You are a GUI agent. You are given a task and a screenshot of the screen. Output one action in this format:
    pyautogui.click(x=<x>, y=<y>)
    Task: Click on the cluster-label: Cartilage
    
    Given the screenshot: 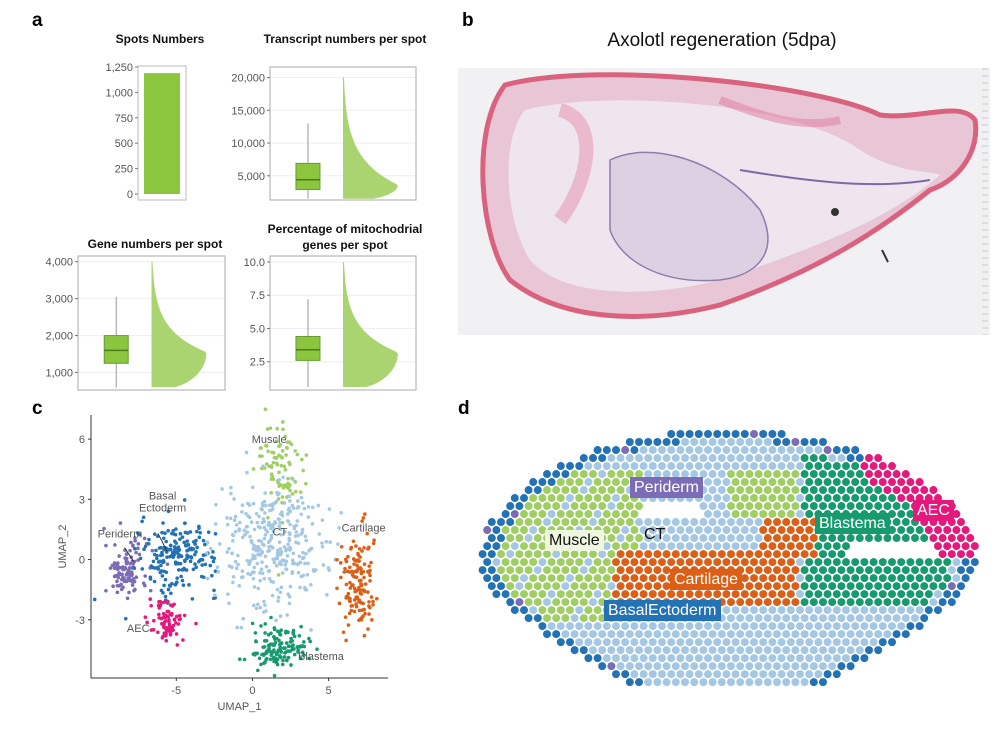 What is the action you would take?
    pyautogui.click(x=364, y=528)
    